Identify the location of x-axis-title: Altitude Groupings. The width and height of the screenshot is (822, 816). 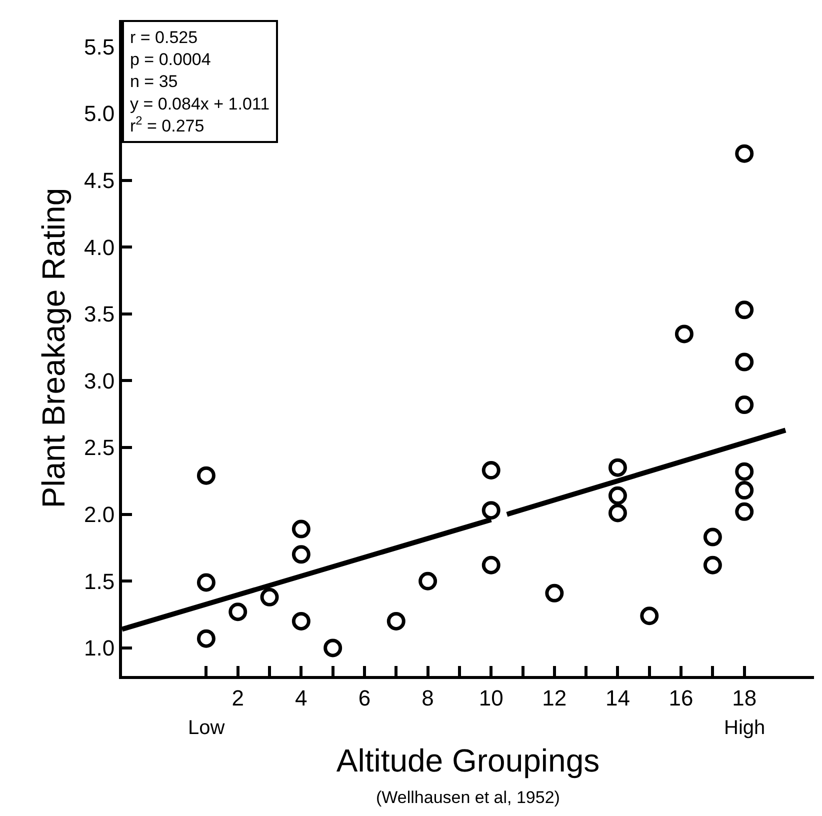
(468, 760).